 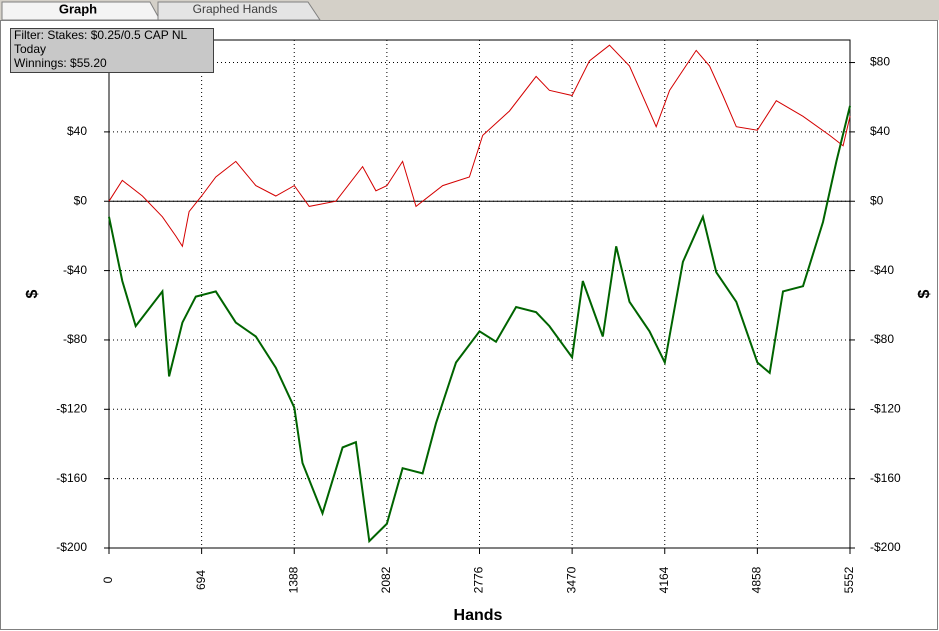 I want to click on y-tick-label: -$120, so click(x=71, y=408).